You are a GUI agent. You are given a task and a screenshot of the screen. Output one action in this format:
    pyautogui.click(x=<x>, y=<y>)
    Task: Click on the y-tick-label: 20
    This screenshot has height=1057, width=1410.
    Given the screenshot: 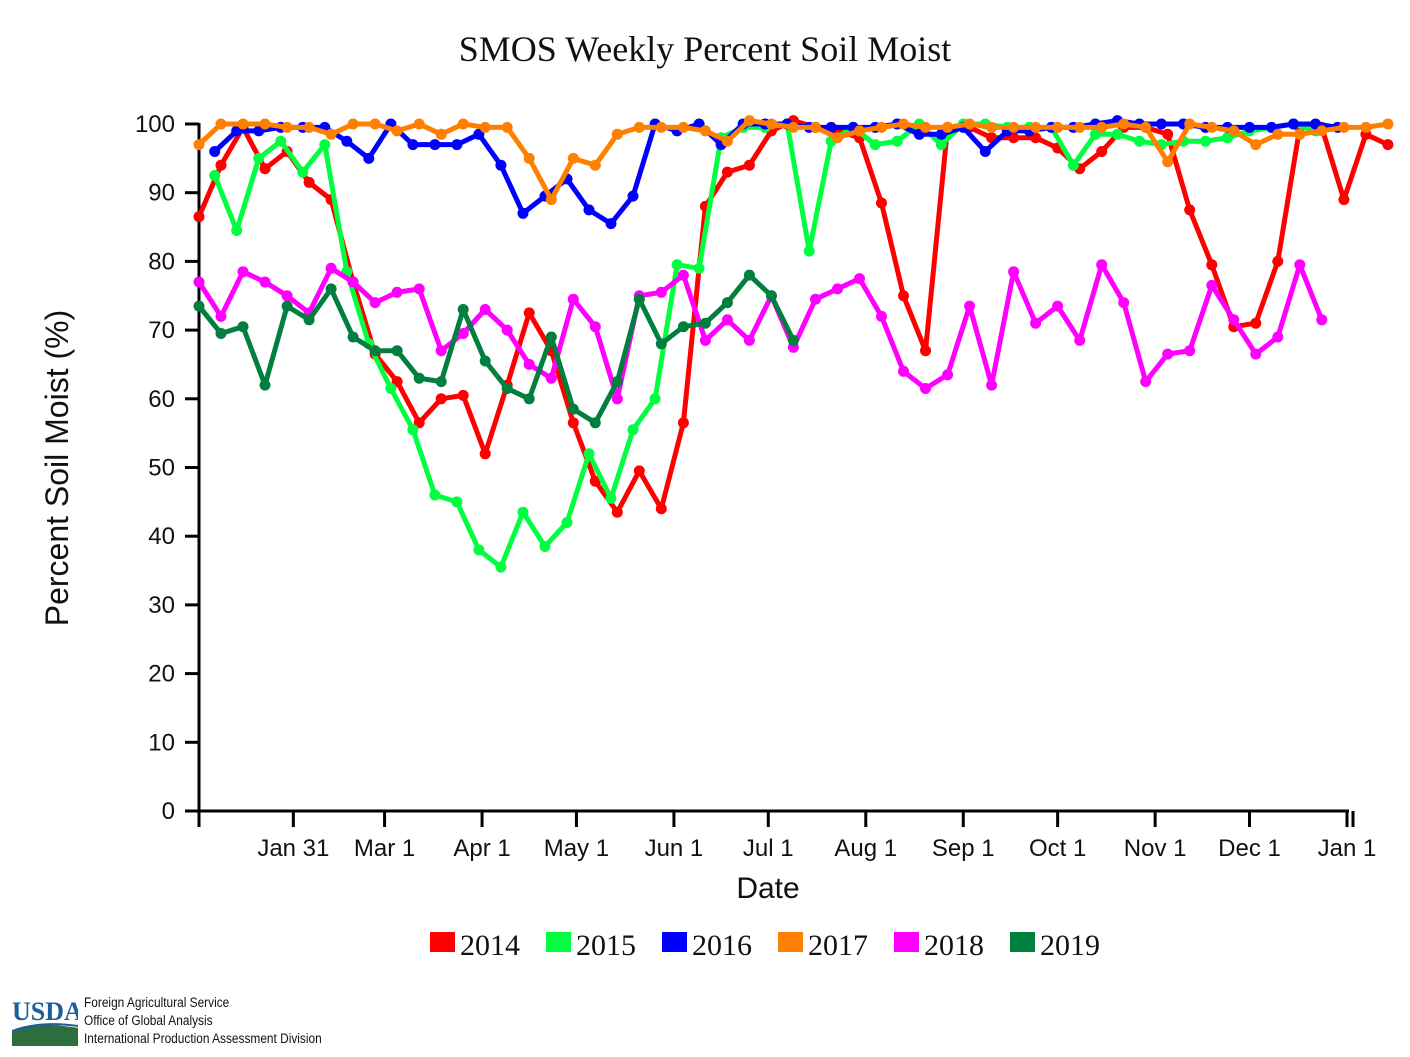 What is the action you would take?
    pyautogui.click(x=161, y=674)
    